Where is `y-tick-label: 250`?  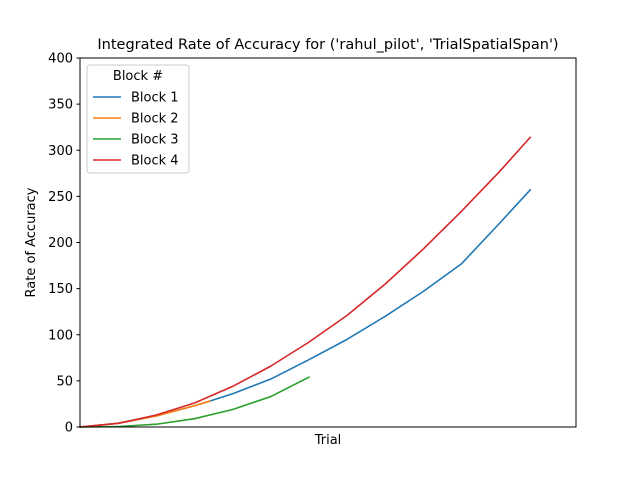
y-tick-label: 250 is located at coordinates (60, 197).